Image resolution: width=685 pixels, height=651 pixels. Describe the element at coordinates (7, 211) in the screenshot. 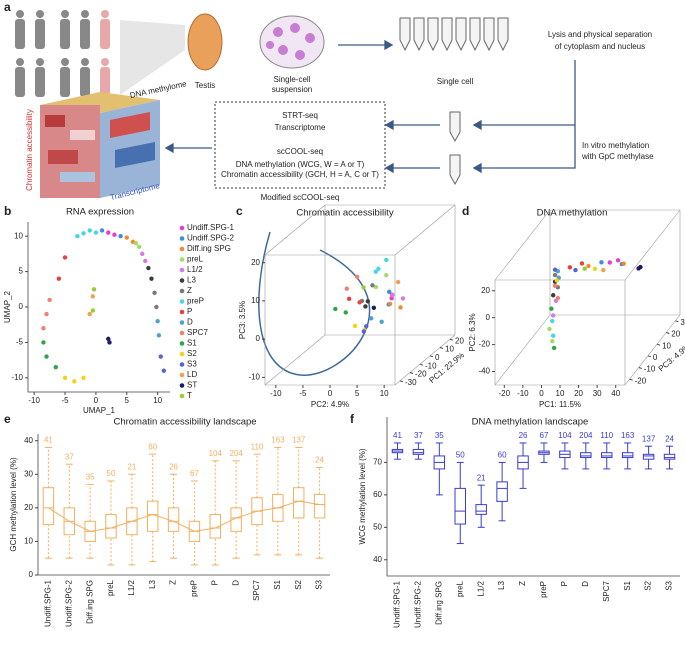

I see `panel-label: b` at that location.